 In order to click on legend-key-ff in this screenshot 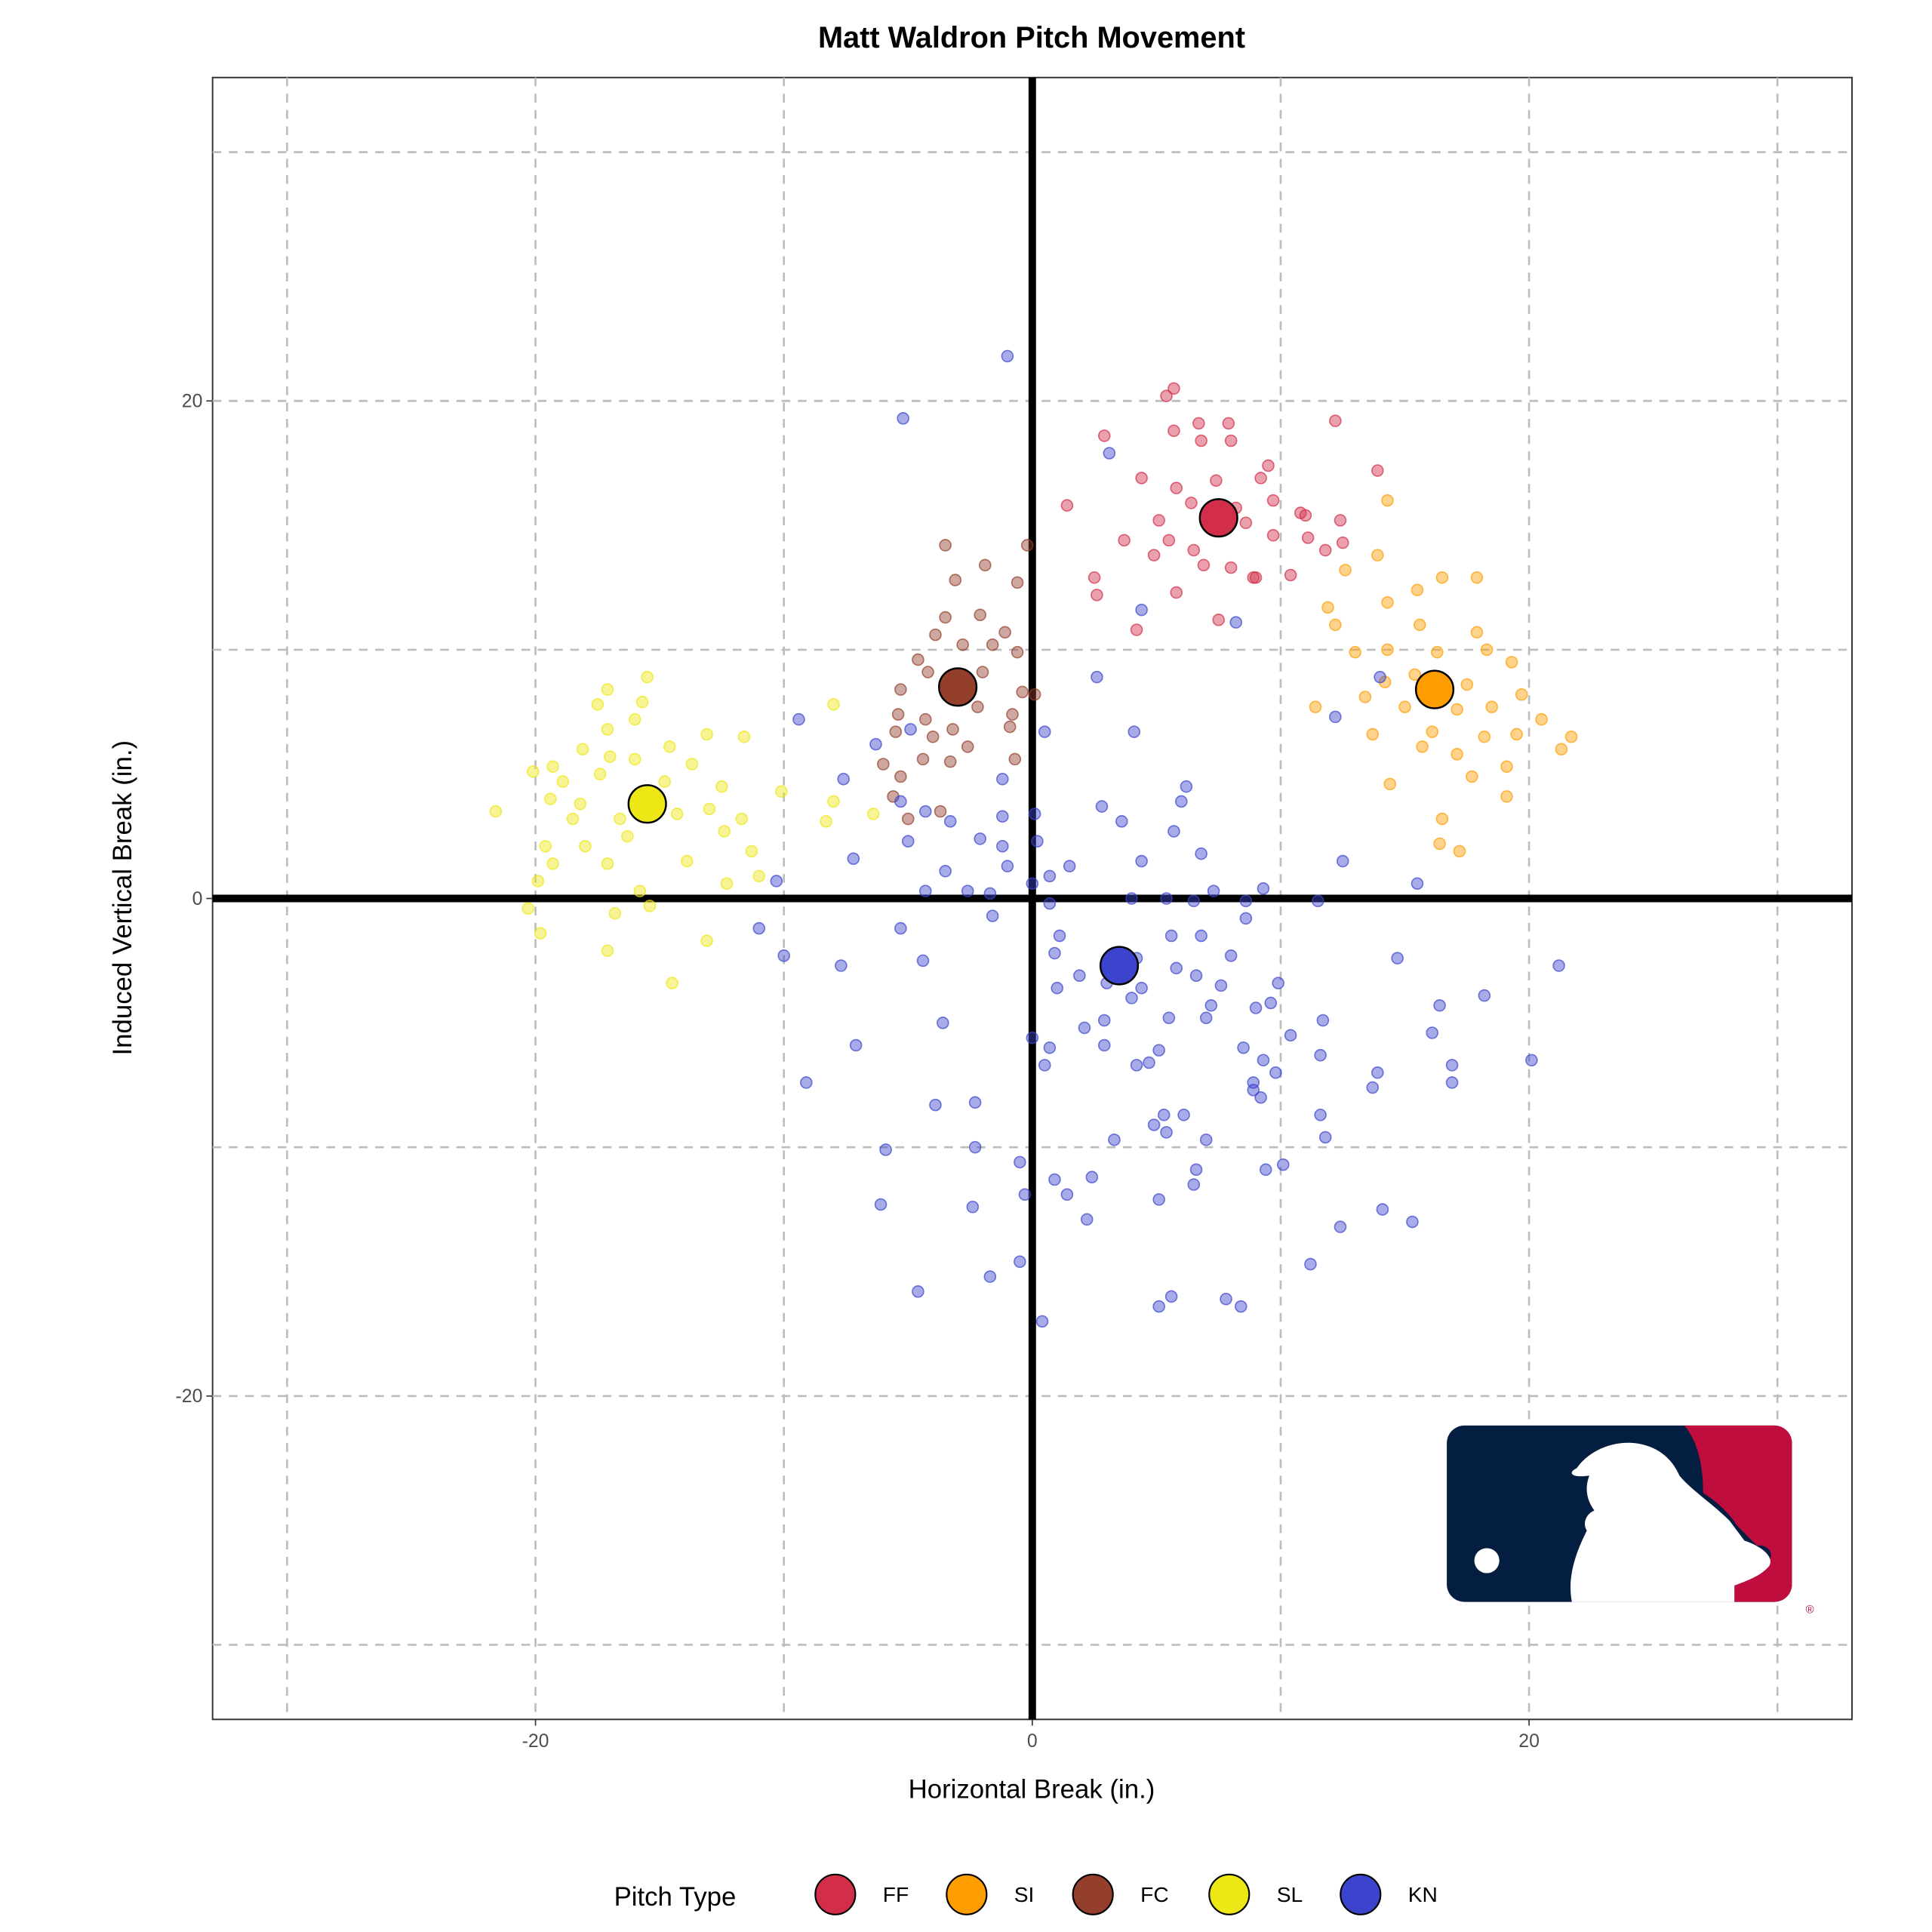, I will do `click(835, 1894)`.